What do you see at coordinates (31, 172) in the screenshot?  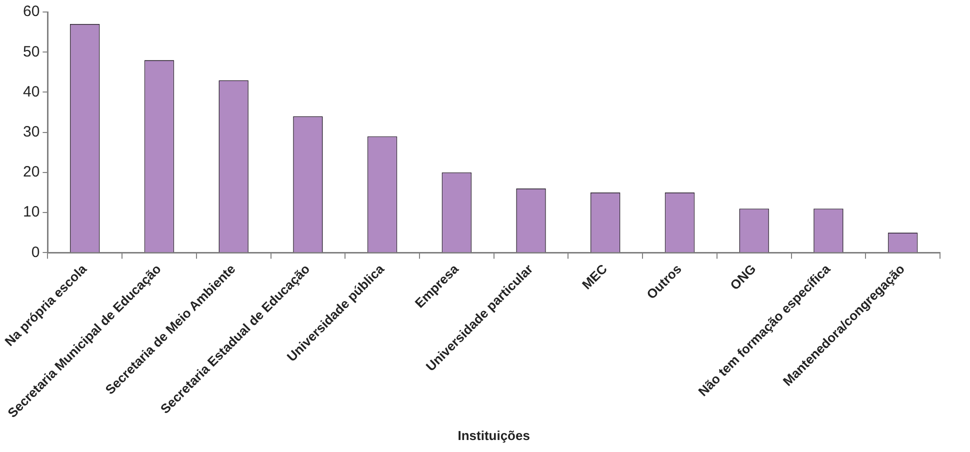 I see `y-tick-label: 20` at bounding box center [31, 172].